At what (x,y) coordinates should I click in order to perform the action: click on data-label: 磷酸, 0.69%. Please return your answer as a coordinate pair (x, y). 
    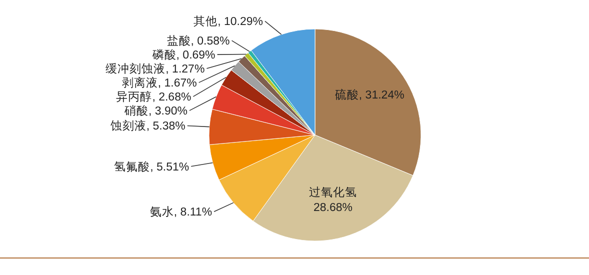
    Looking at the image, I should click on (184, 56).